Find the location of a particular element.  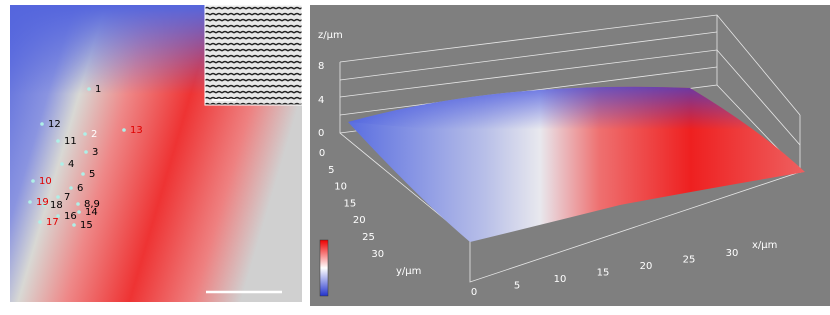

x-tick-label: 0 is located at coordinates (474, 292).